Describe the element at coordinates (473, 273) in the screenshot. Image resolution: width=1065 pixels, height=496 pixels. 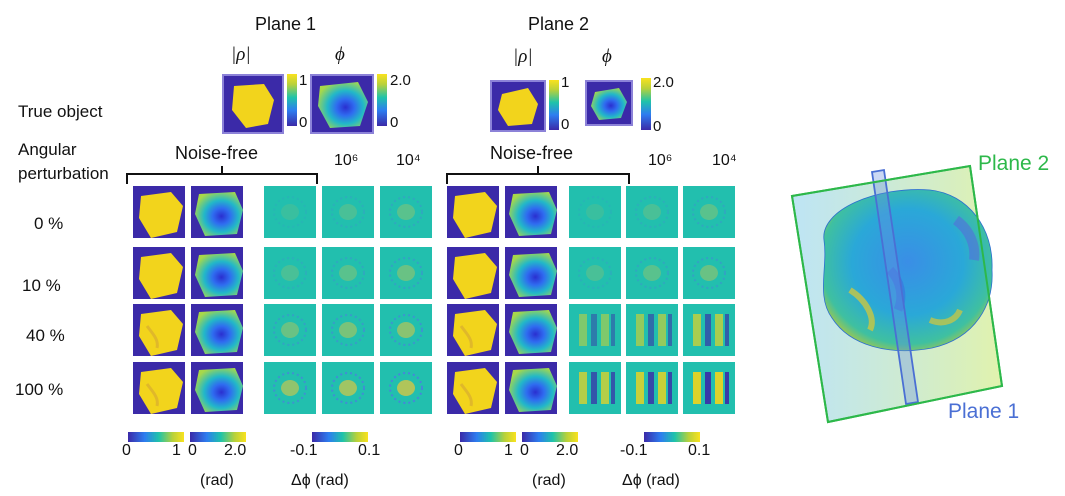
I see `recon-rho-p2-row1` at that location.